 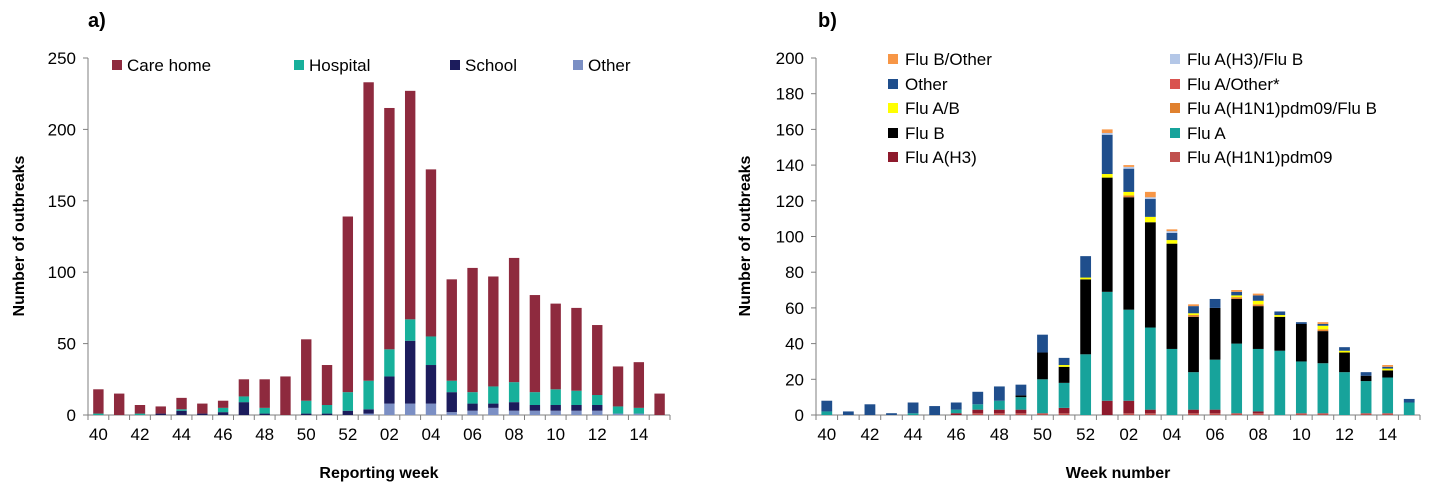 I want to click on legend-item: Flu A(H1N1)pdm09, so click(x=1251, y=157).